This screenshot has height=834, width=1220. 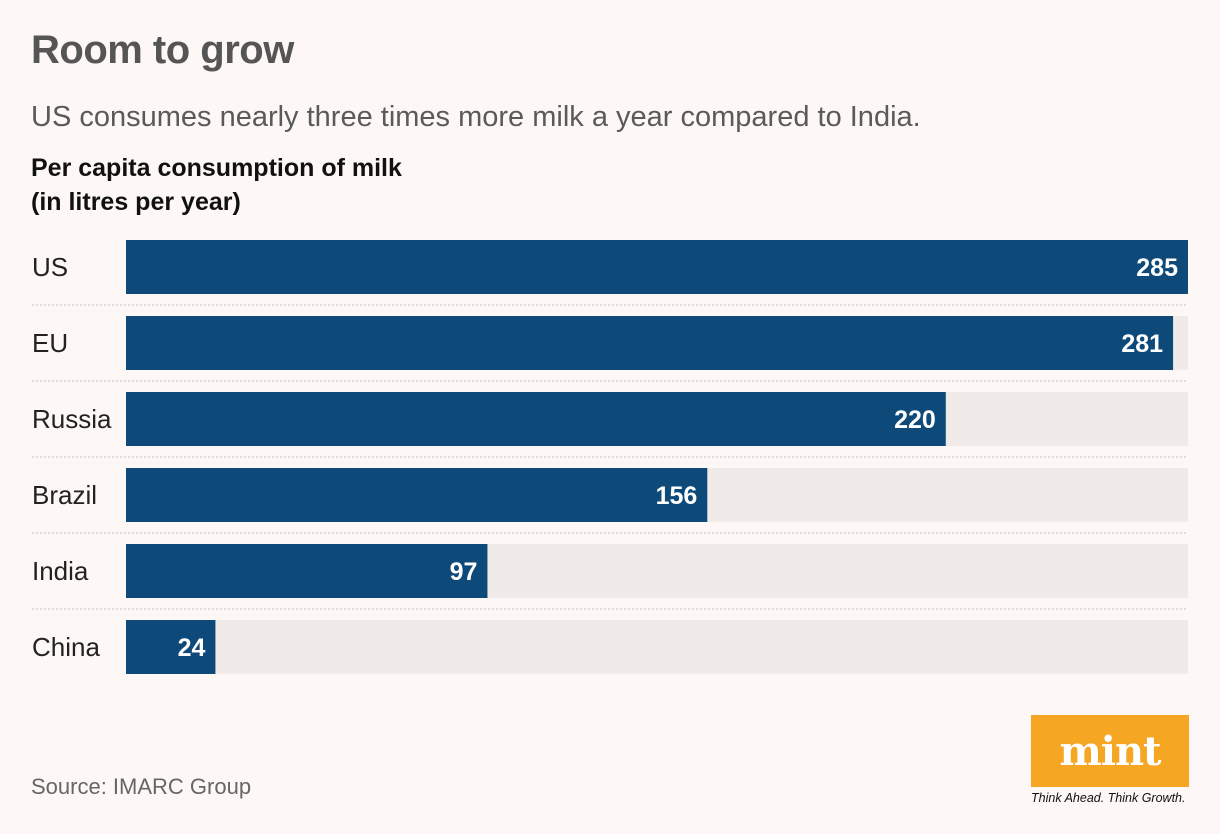 I want to click on bar-brazil, so click(x=417, y=495).